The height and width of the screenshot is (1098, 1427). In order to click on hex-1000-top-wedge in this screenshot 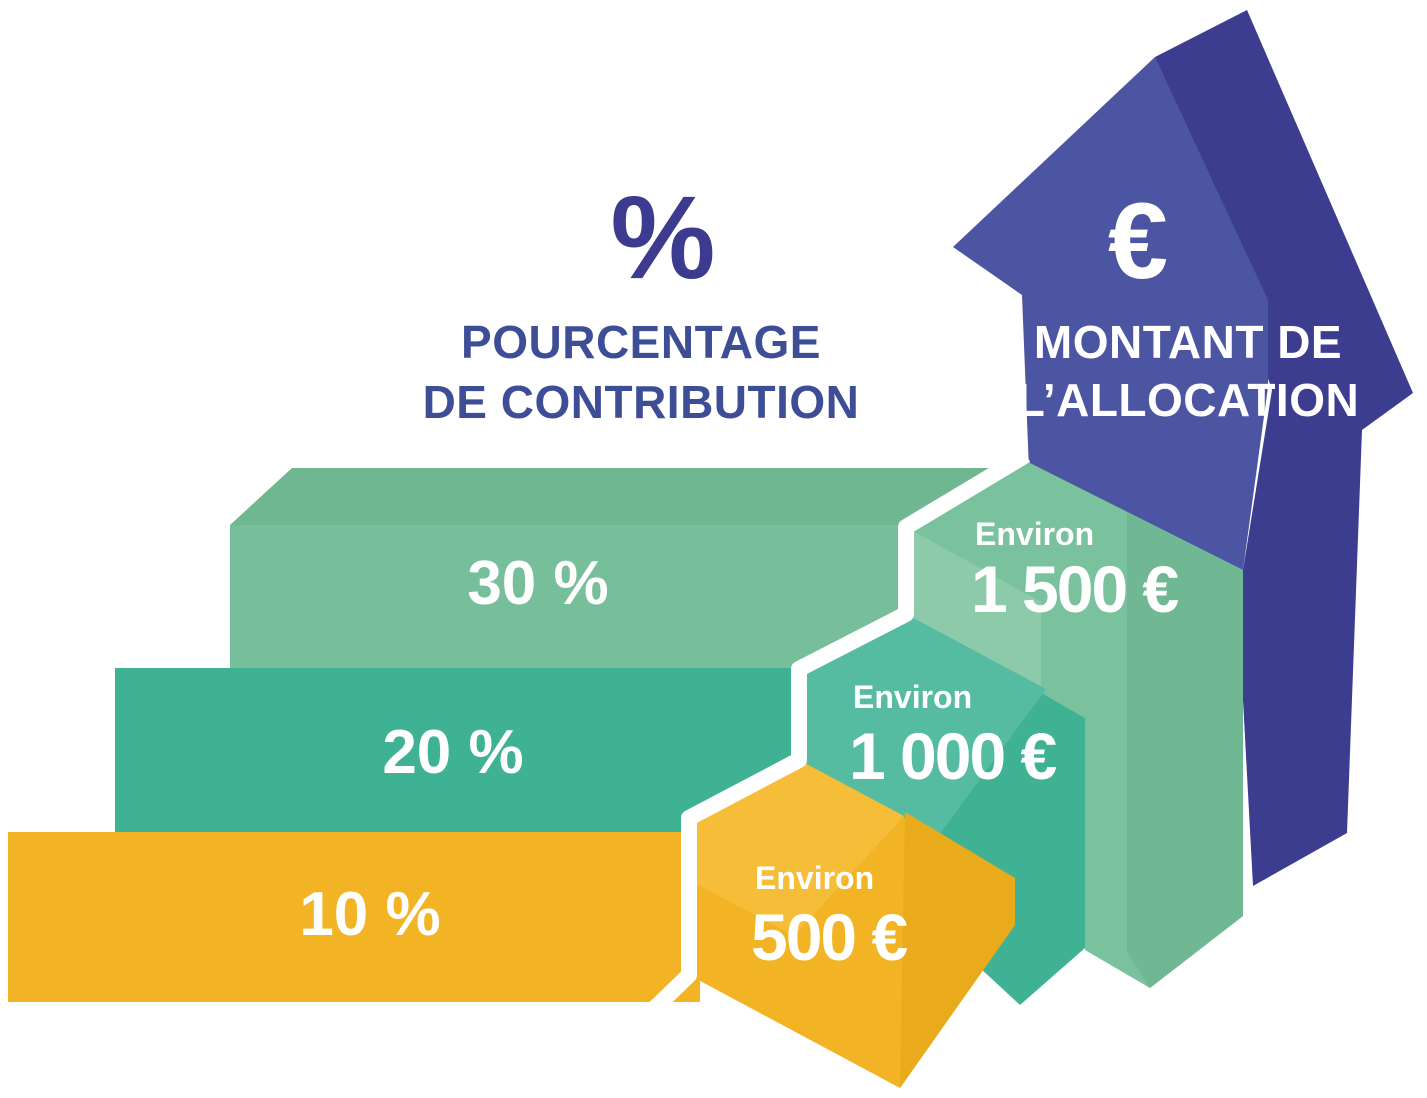, I will do `click(922, 724)`.